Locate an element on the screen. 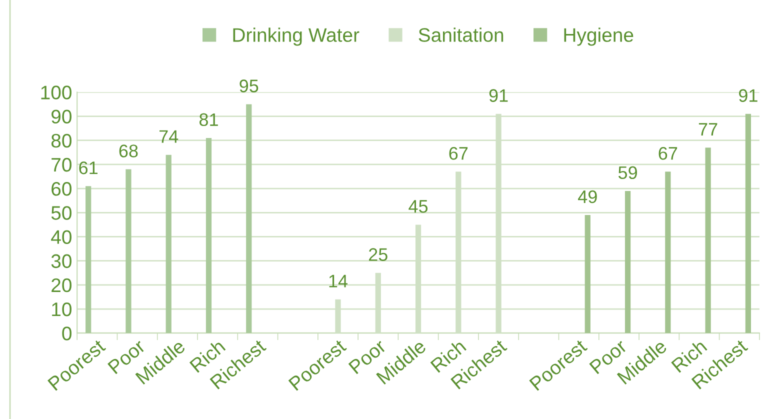 This screenshot has width=771, height=419. data-label: 45 is located at coordinates (418, 206).